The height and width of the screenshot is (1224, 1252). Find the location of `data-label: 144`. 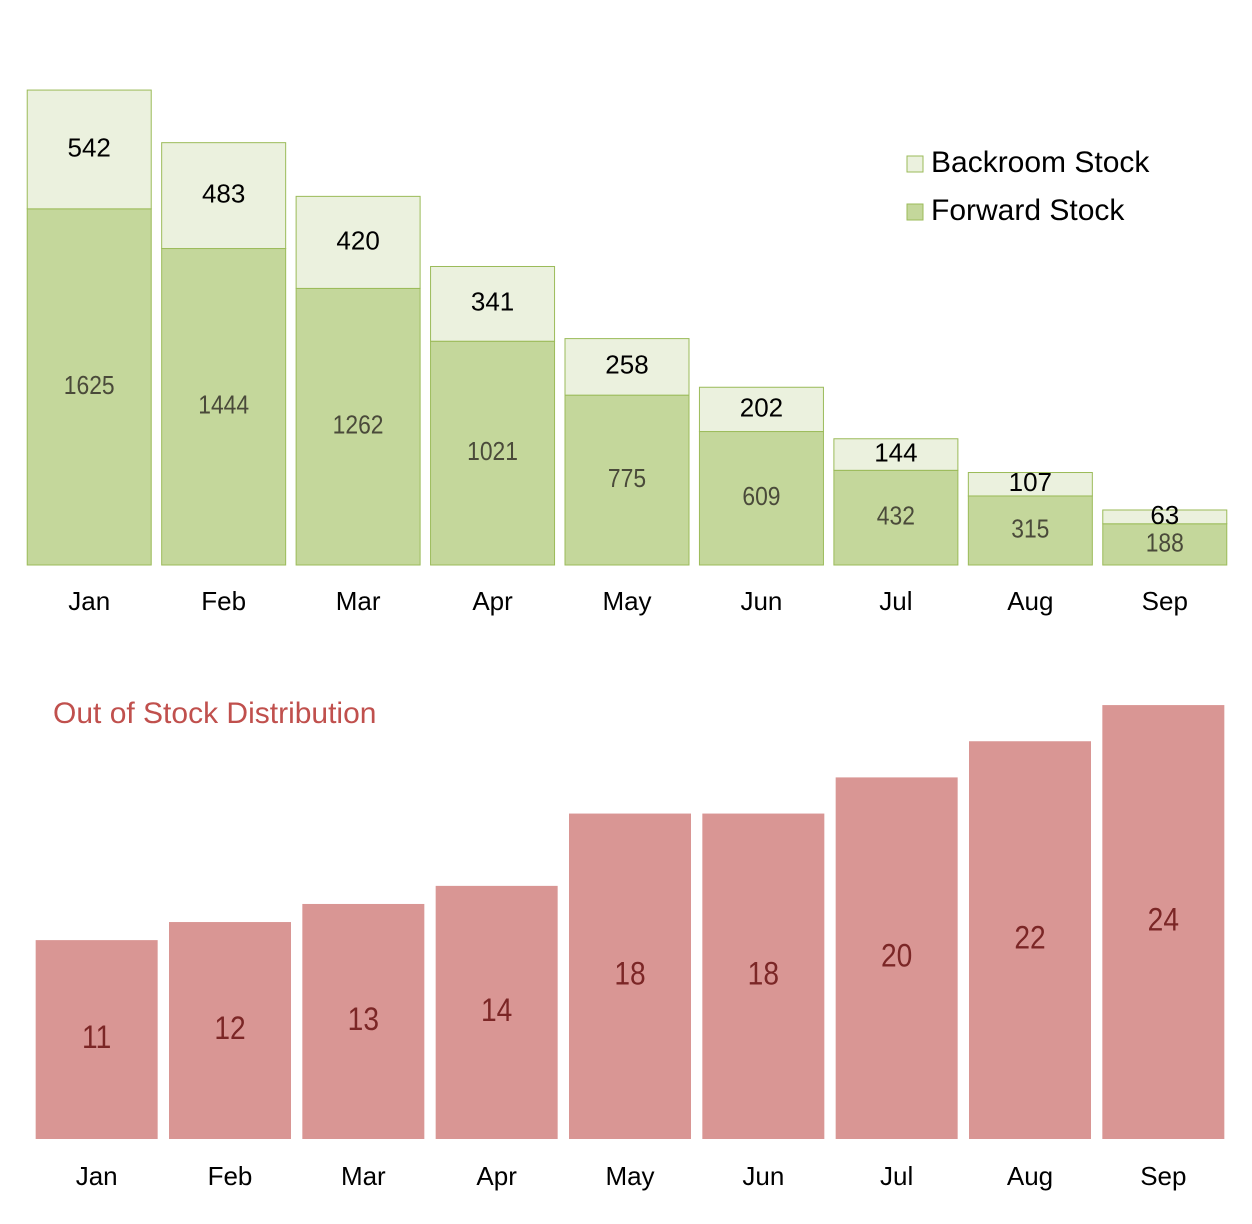

data-label: 144 is located at coordinates (895, 452).